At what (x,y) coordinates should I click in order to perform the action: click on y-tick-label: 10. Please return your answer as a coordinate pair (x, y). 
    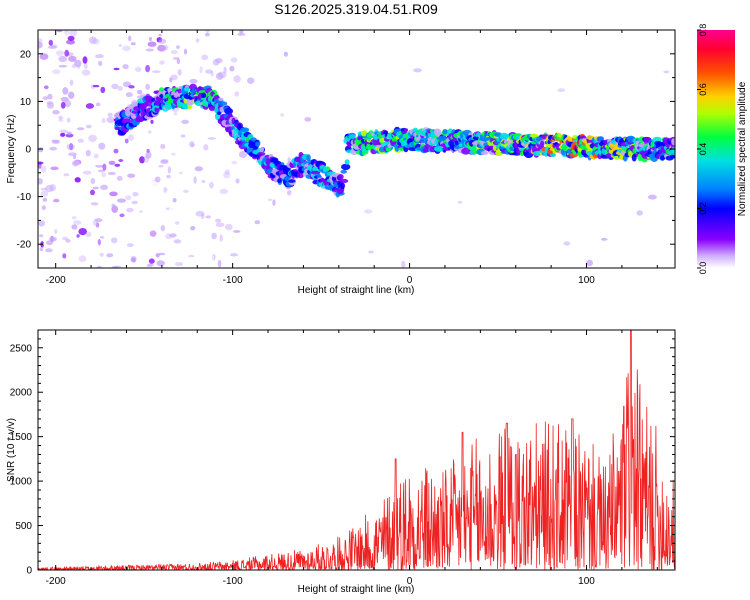
    Looking at the image, I should click on (26, 102).